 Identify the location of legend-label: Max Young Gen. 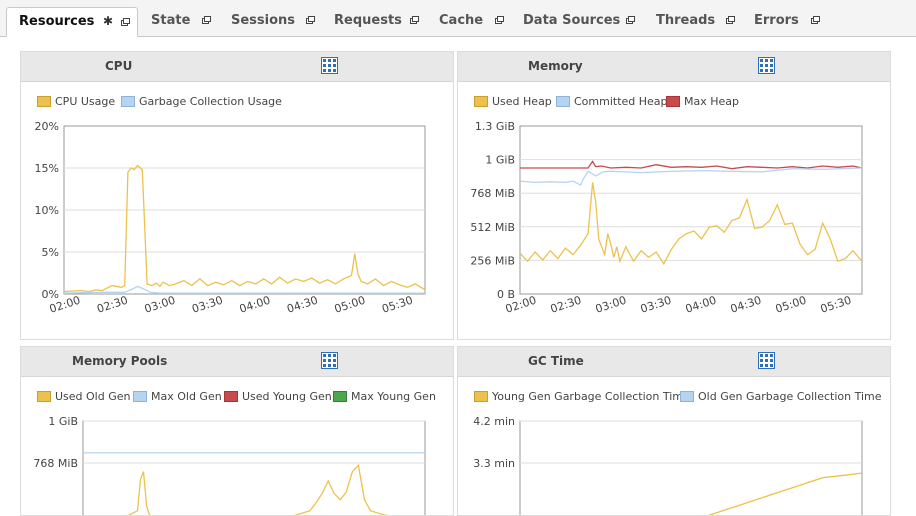
(393, 396).